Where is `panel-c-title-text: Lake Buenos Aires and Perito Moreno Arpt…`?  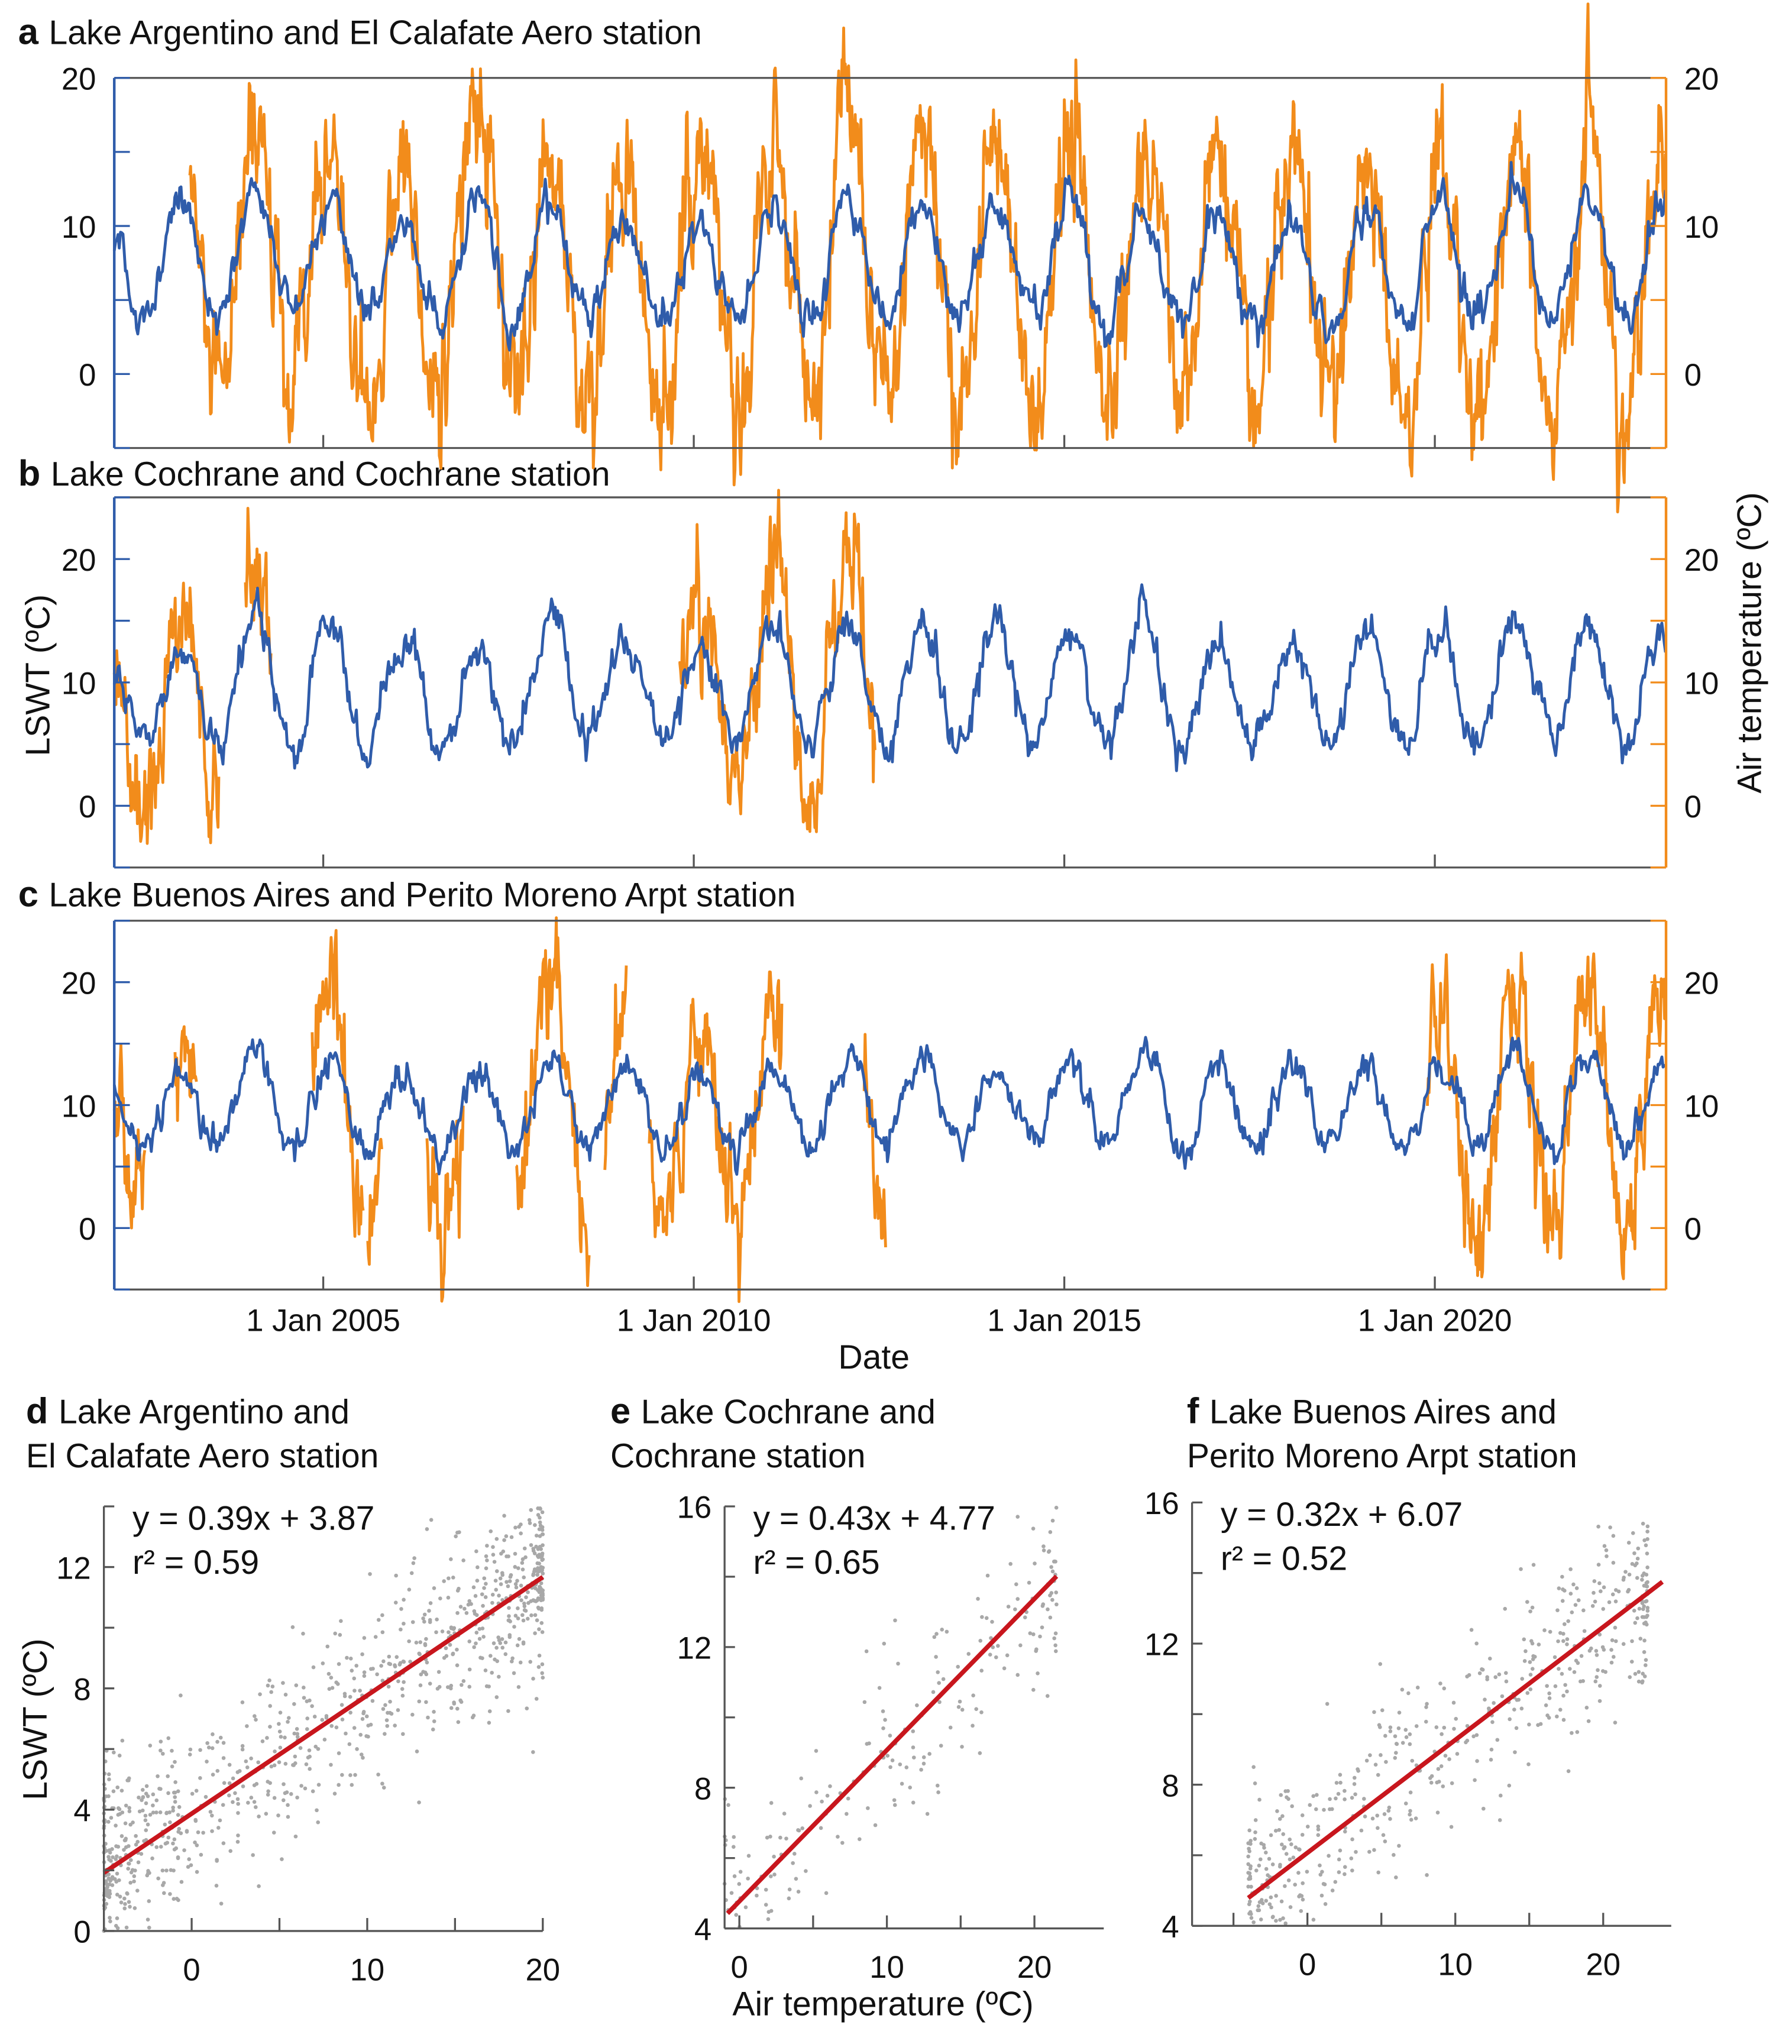
panel-c-title-text: Lake Buenos Aires and Perito Moreno Arpt… is located at coordinates (421, 895).